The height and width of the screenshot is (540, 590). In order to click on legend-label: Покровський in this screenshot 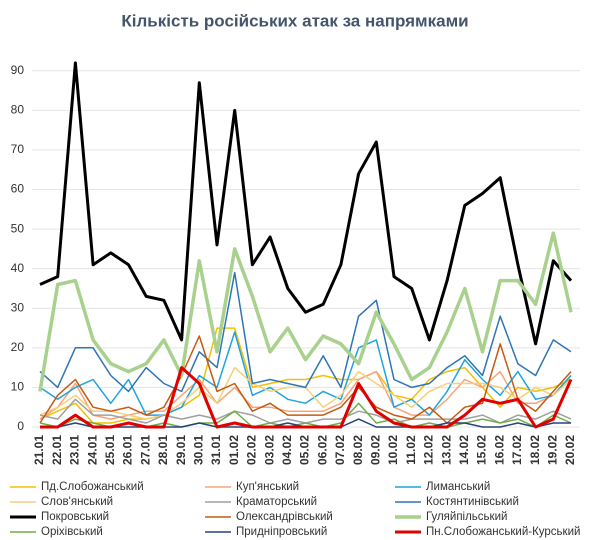, I will do `click(75, 517)`.